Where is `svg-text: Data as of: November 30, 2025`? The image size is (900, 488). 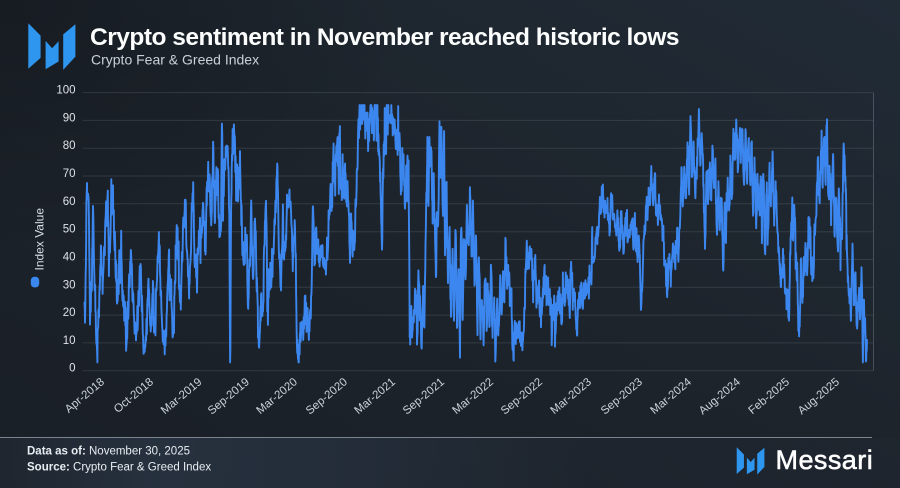 svg-text: Data as of: November 30, 2025 is located at coordinates (108, 452).